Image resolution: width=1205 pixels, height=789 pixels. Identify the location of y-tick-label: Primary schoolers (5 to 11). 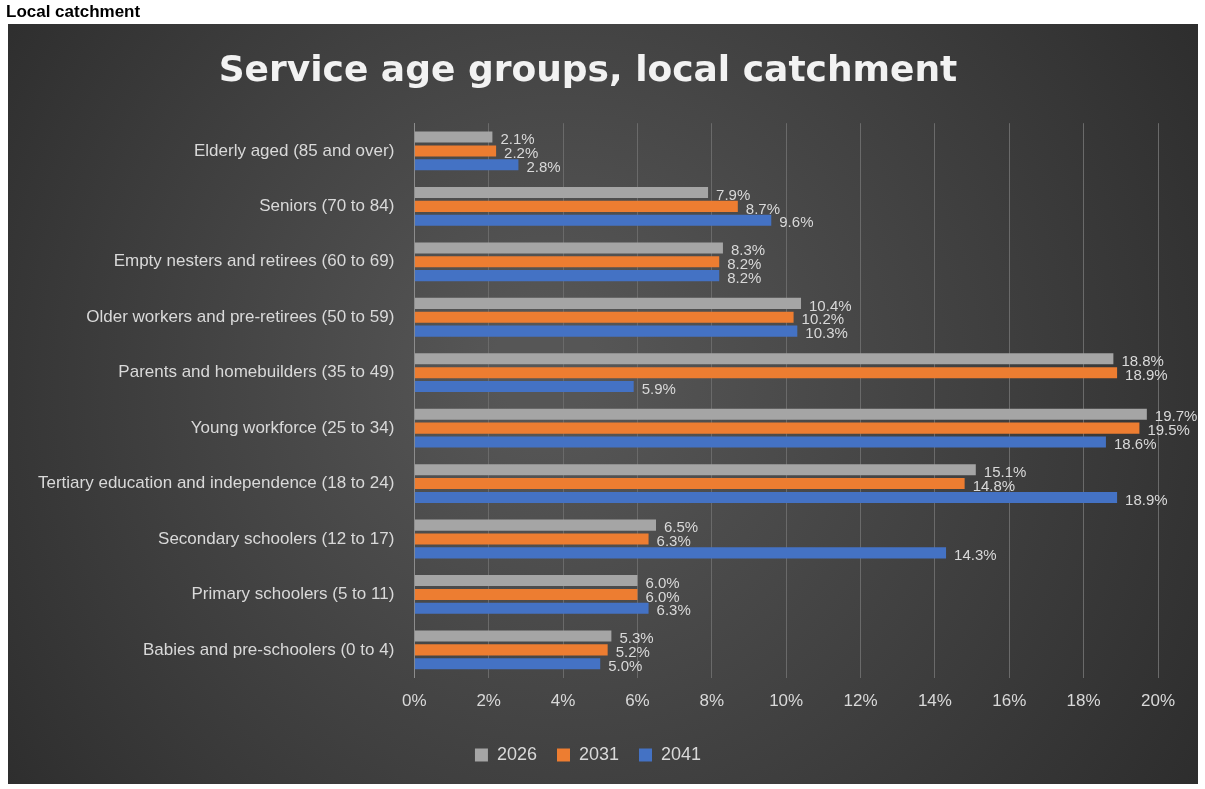
(293, 594).